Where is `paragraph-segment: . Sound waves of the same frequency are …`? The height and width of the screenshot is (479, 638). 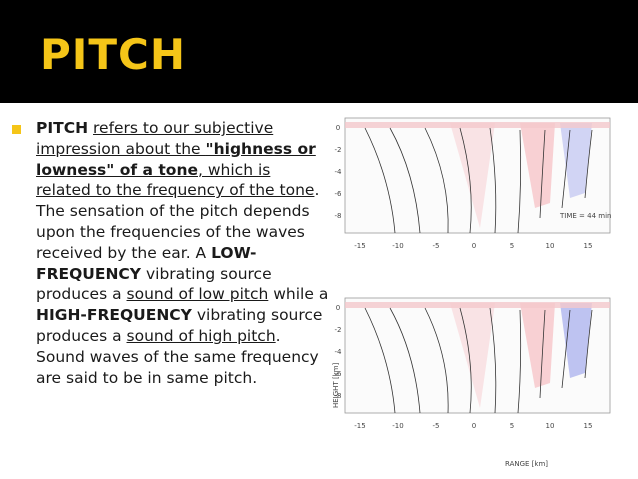 paragraph-segment: . Sound waves of the same frequency are … is located at coordinates (177, 356).